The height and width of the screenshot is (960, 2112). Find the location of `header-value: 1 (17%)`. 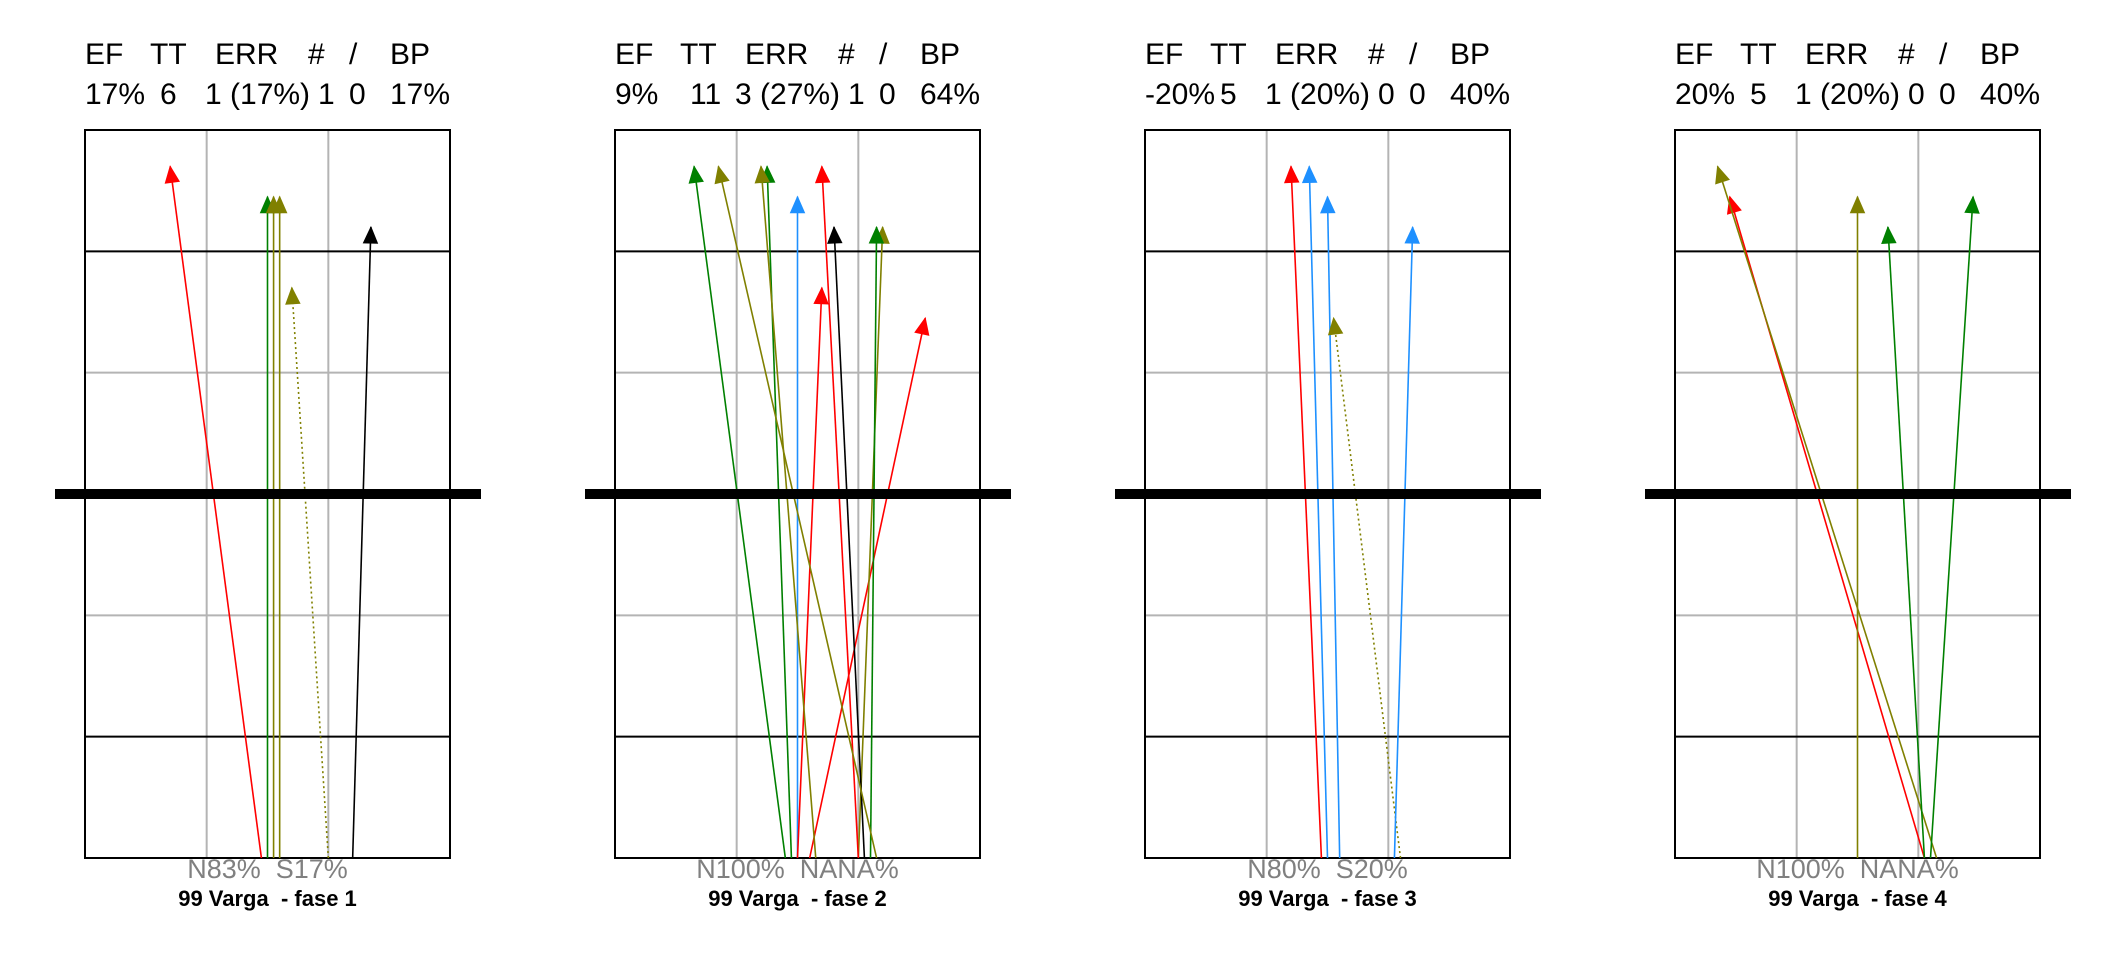

header-value: 1 (17%) is located at coordinates (258, 94).